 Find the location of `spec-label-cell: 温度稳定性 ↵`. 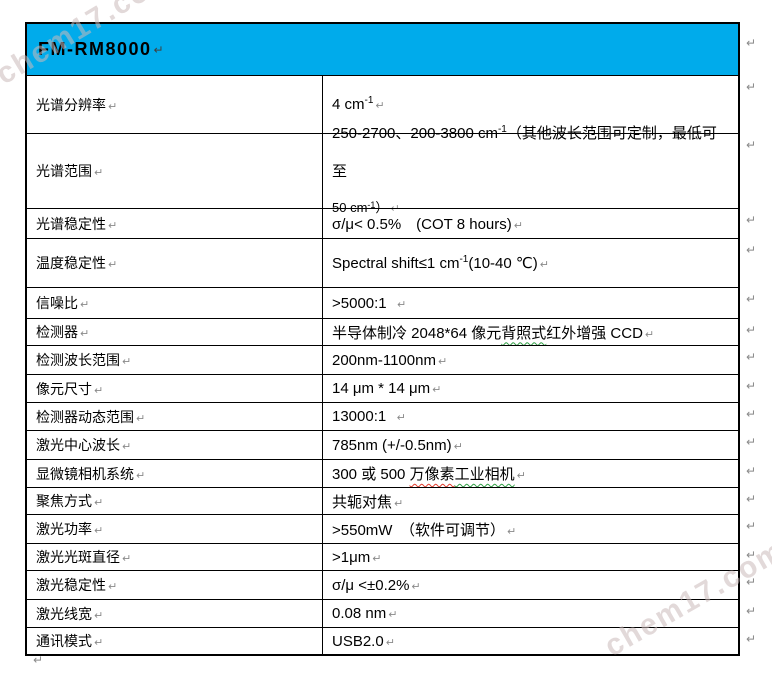

spec-label-cell: 温度稳定性 ↵ is located at coordinates (175, 263).